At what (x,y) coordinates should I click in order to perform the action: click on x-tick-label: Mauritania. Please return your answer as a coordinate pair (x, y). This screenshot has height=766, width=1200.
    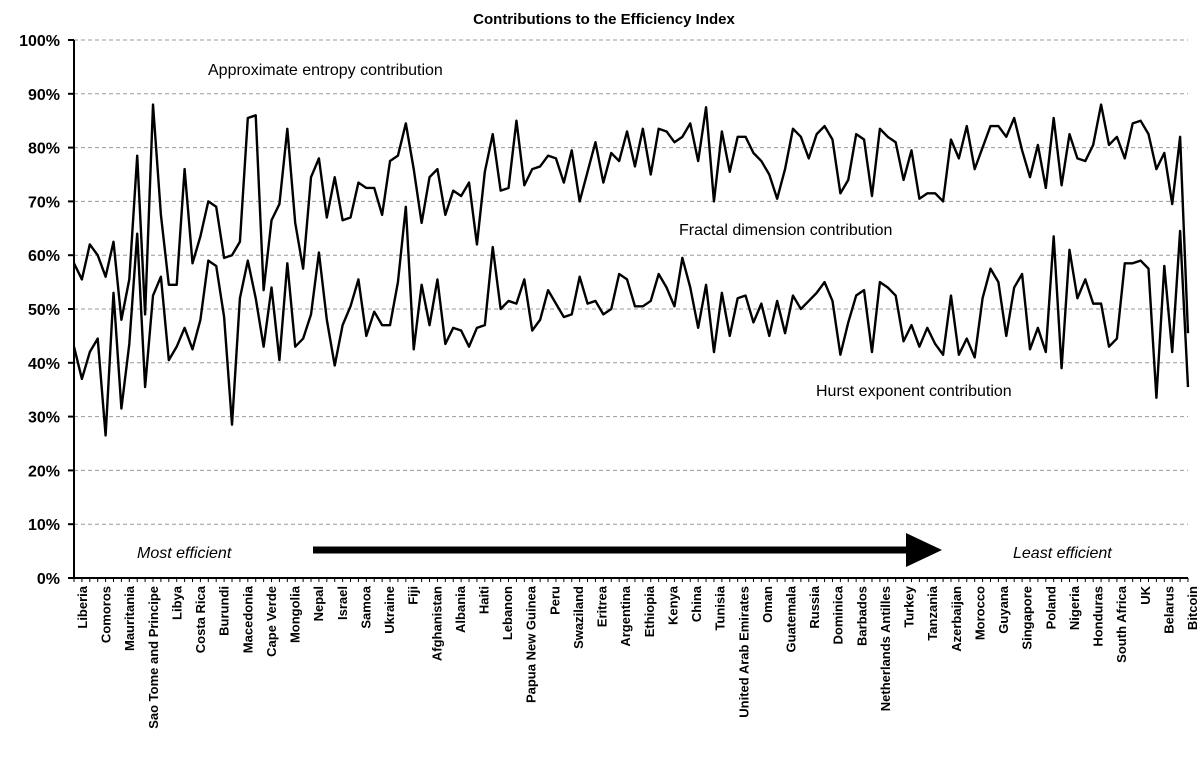
    Looking at the image, I should click on (129, 618).